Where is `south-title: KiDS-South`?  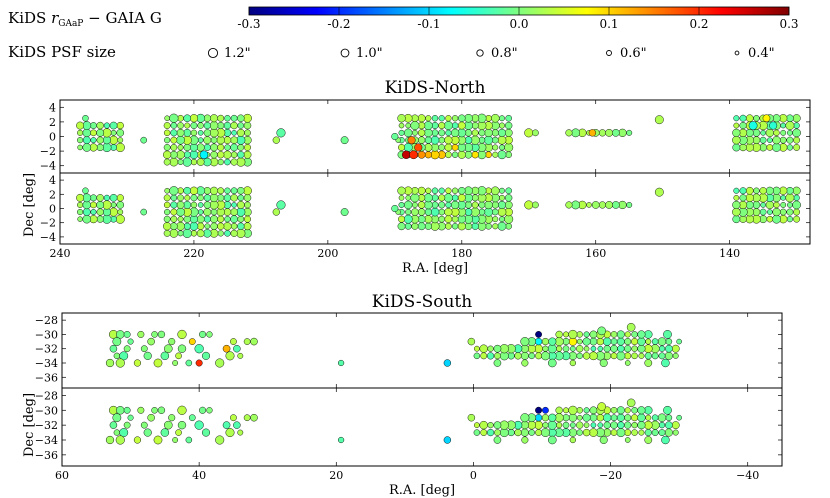
south-title: KiDS-South is located at coordinates (422, 302).